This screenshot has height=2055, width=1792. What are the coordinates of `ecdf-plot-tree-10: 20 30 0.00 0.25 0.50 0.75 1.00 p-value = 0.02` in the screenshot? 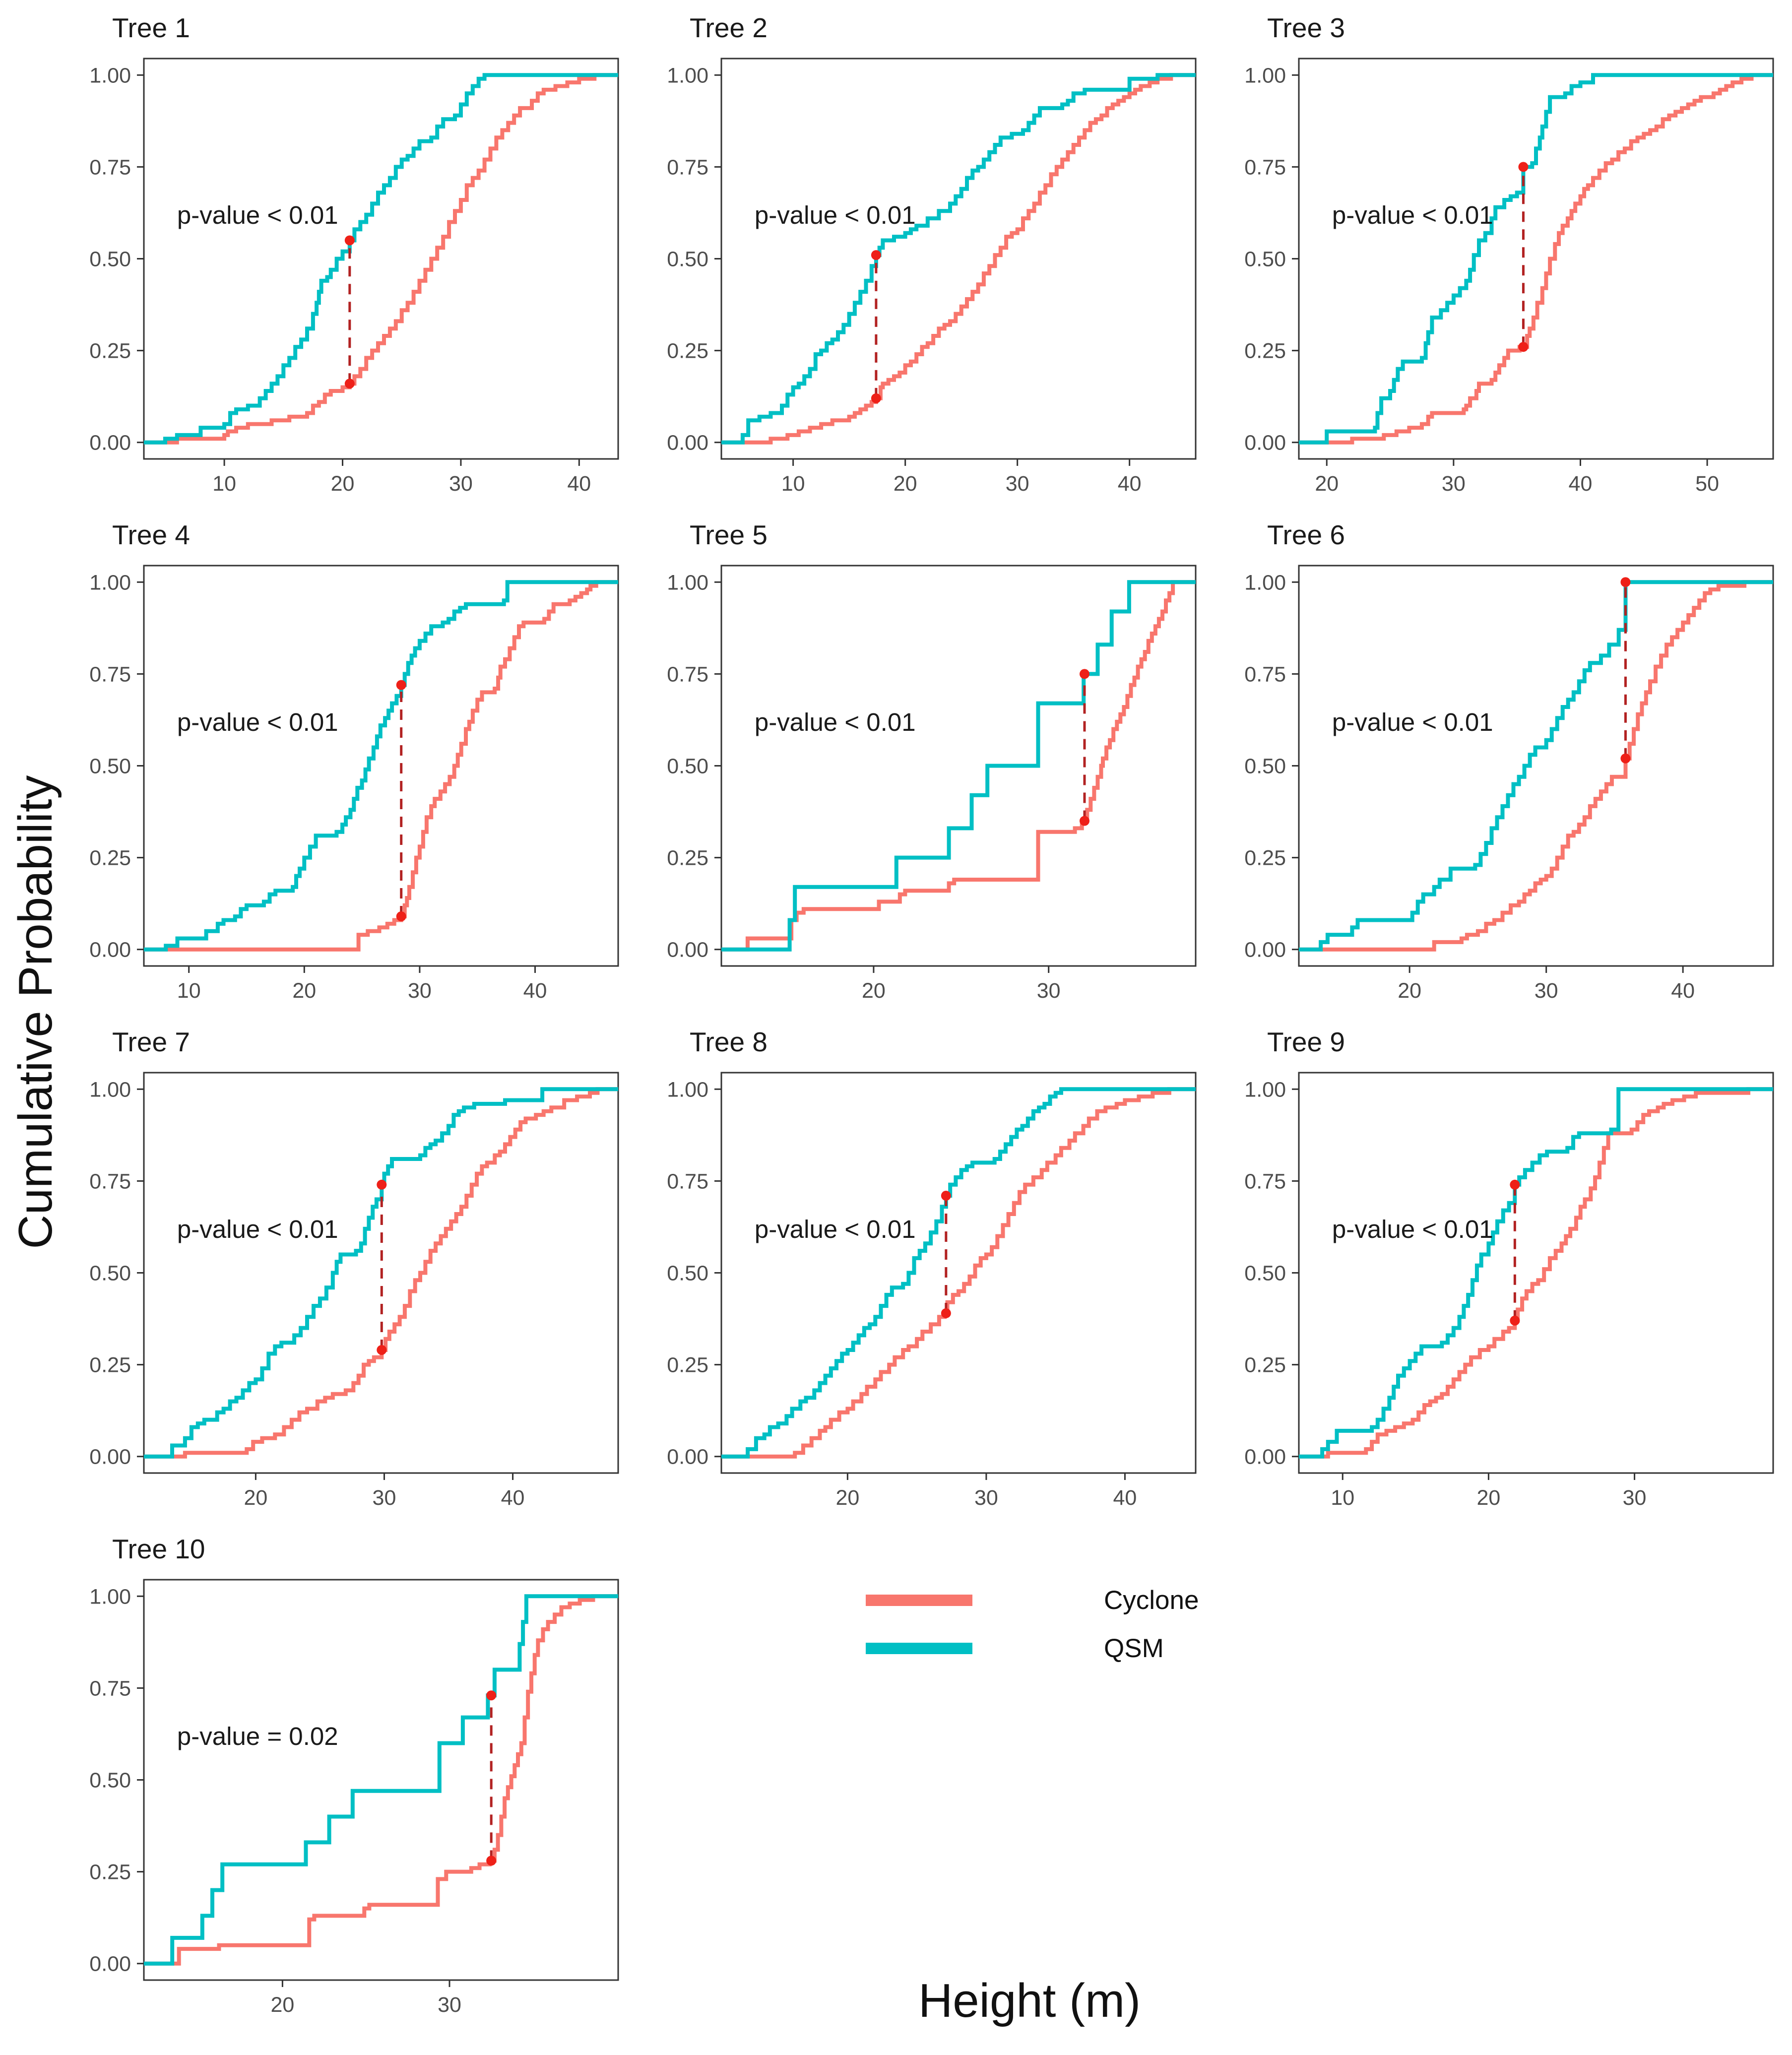 It's located at (354, 1798).